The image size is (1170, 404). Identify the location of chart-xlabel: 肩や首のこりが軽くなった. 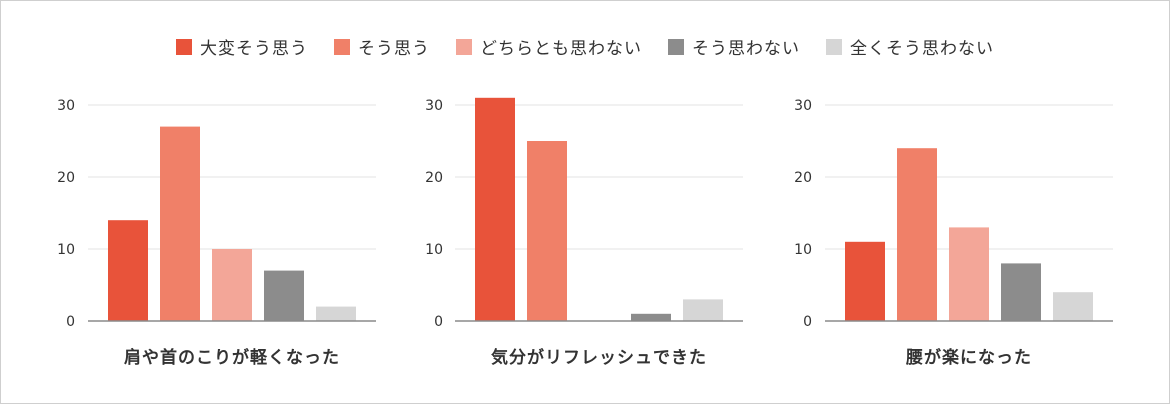
(232, 357).